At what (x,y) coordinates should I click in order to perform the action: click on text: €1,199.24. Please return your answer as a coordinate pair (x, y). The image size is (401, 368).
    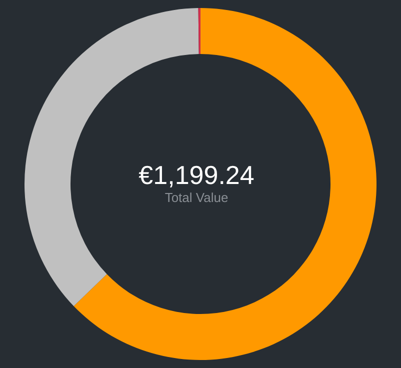
    Looking at the image, I should click on (196, 175).